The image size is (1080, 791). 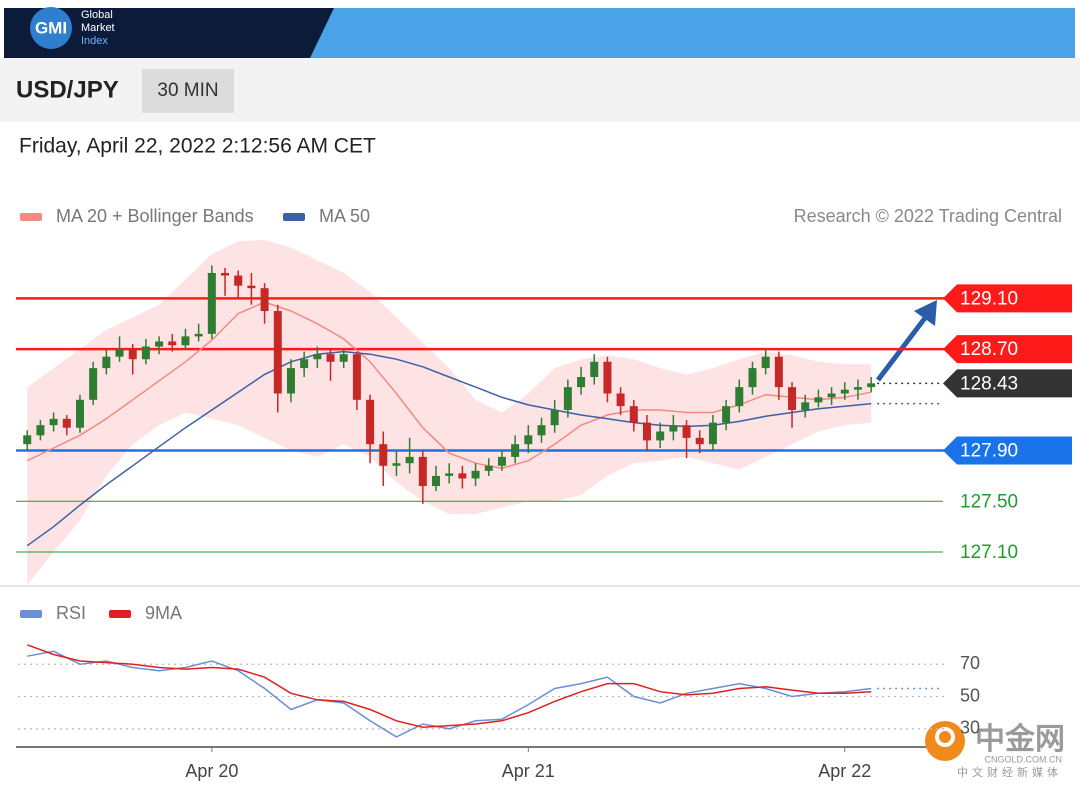 I want to click on x-tick-label: Apr 22, so click(x=844, y=771).